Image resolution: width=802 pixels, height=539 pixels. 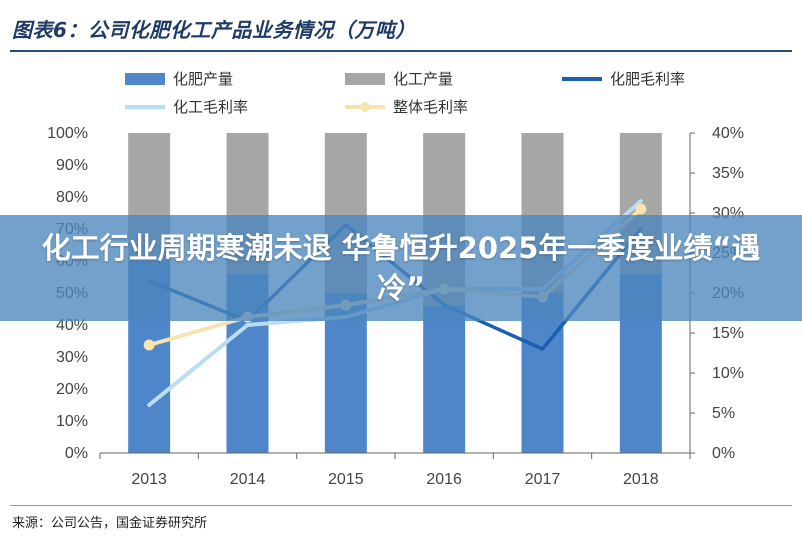 I want to click on left-tick-label: 80%, so click(x=72, y=197).